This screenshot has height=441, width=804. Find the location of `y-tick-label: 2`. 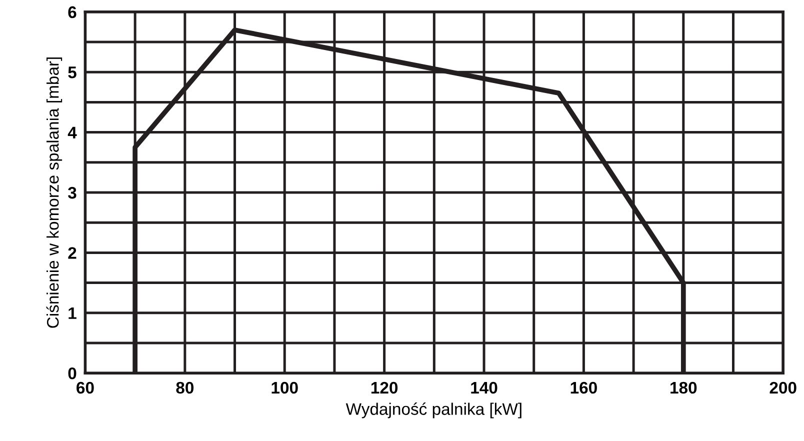

y-tick-label: 2 is located at coordinates (72, 253).